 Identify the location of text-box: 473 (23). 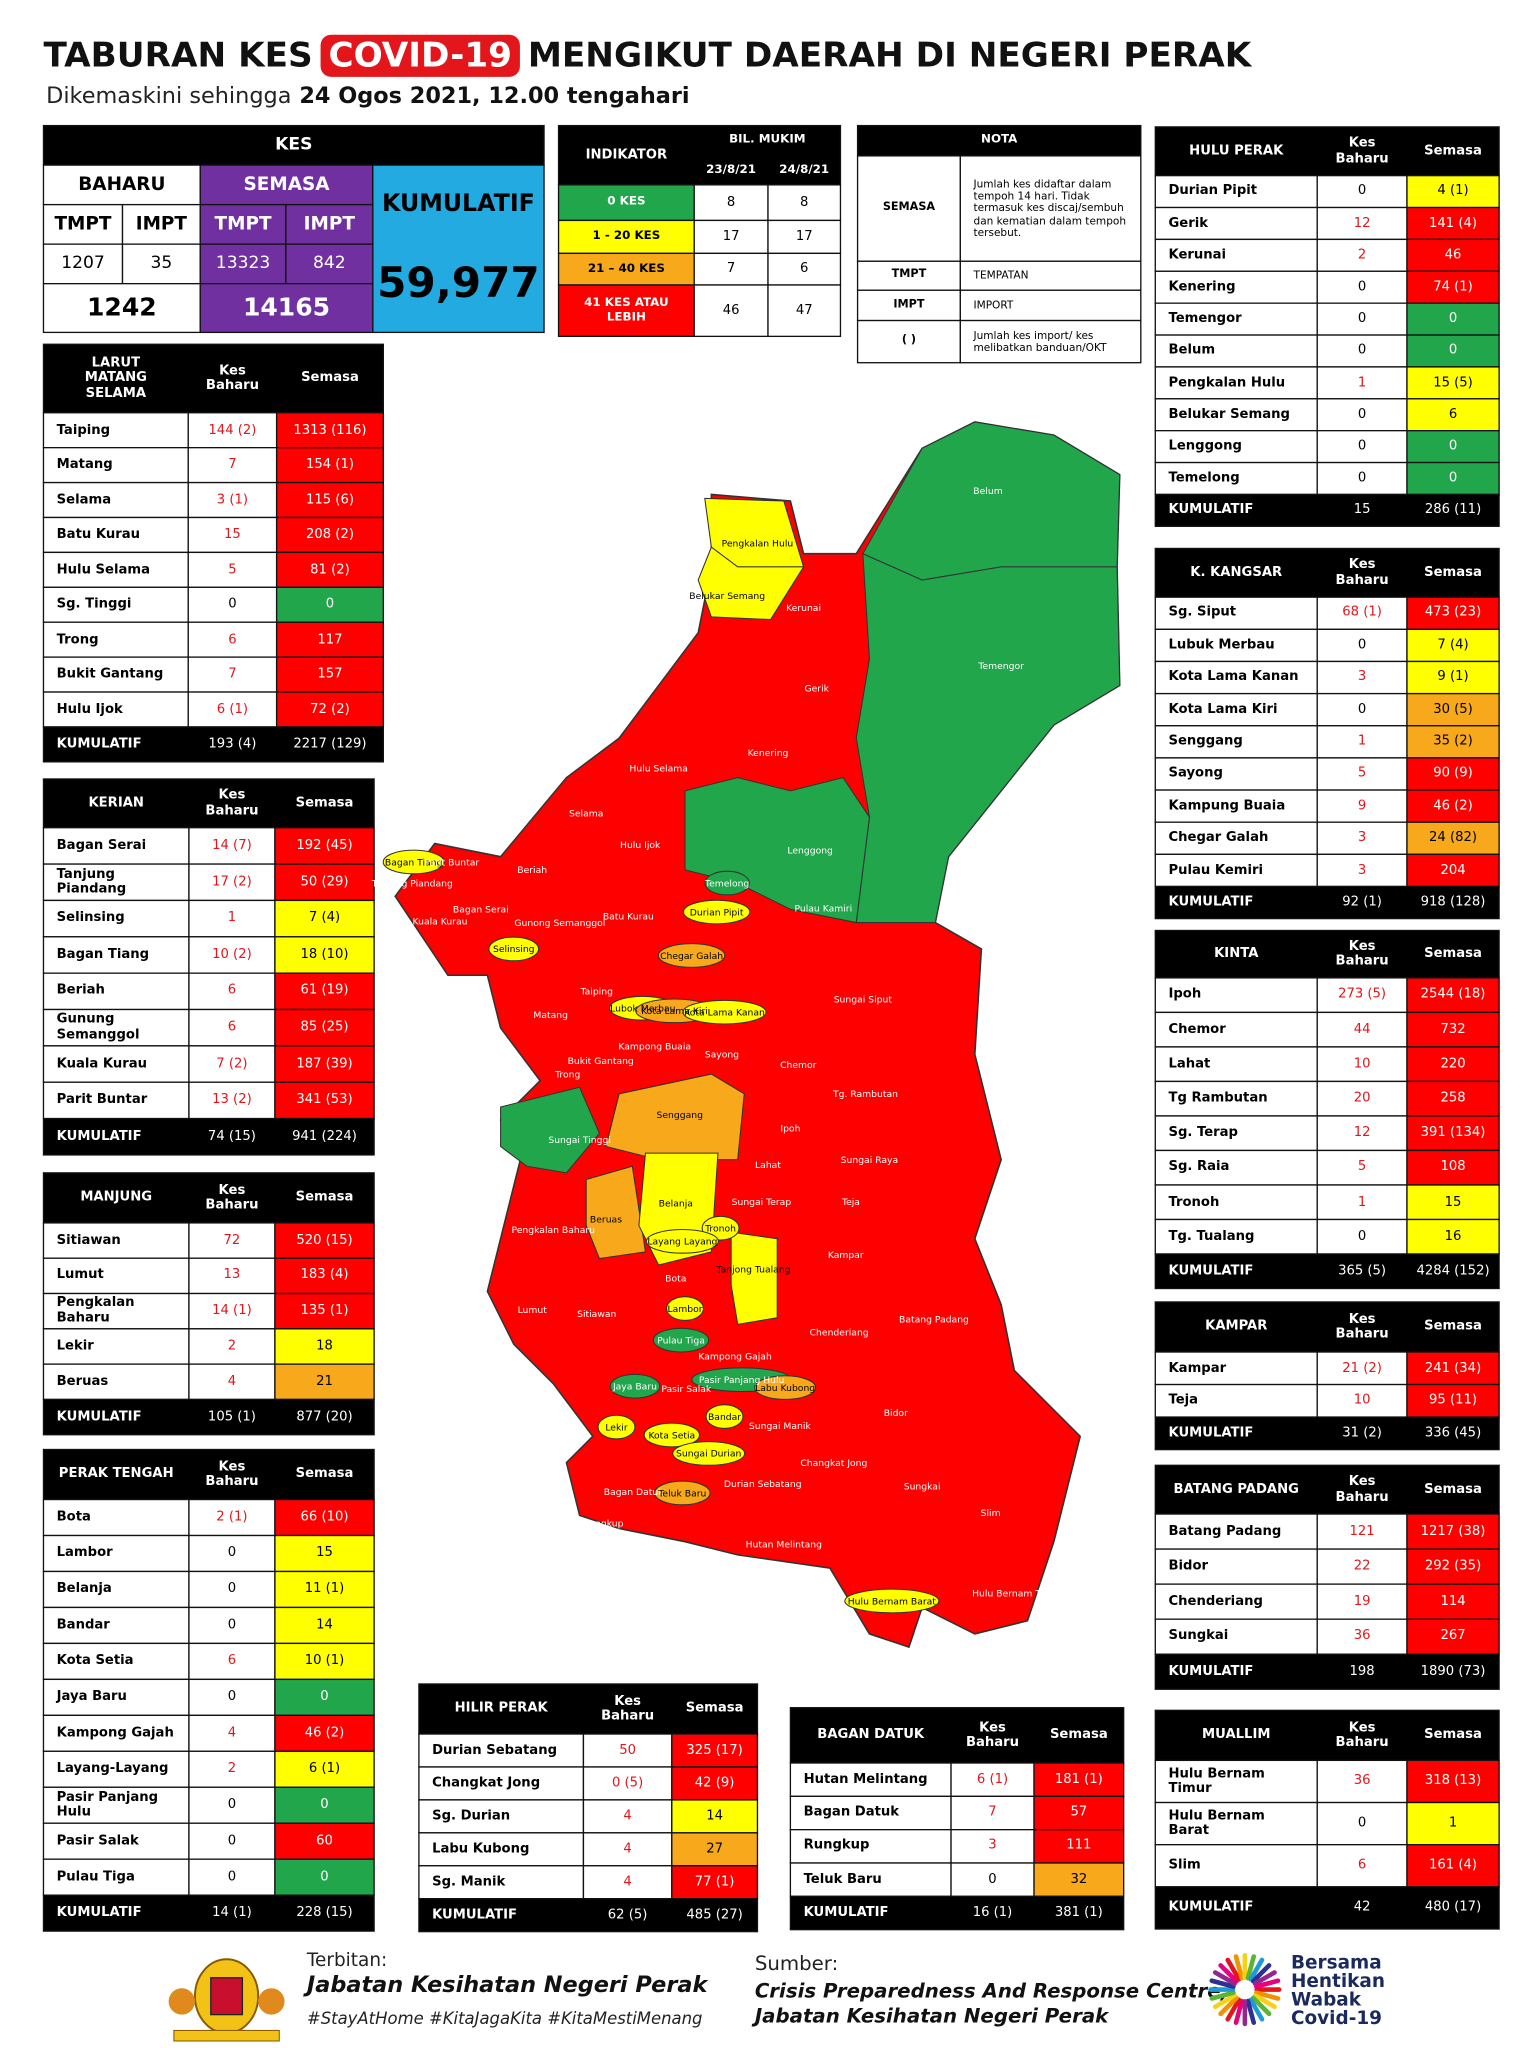
(1453, 613).